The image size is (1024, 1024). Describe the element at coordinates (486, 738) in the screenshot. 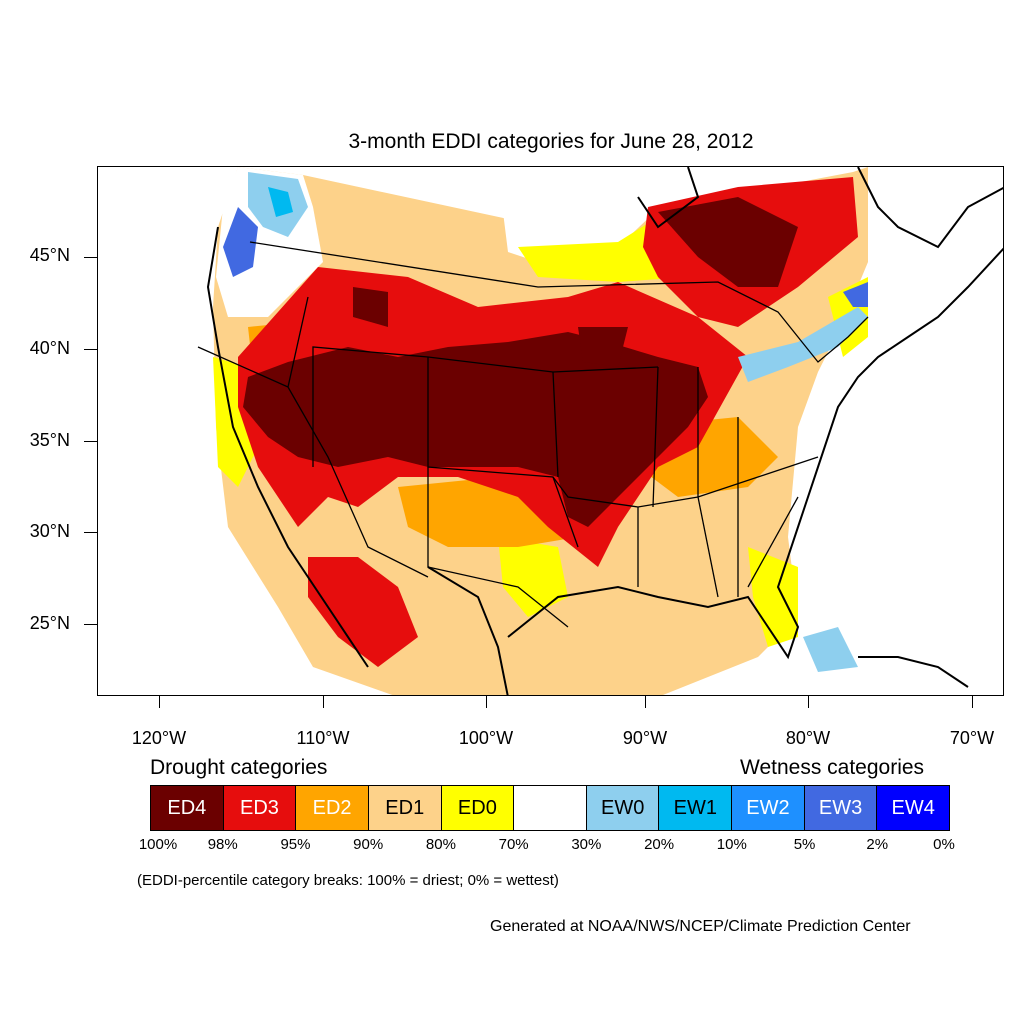

I see `lon-label-100: 100°W` at that location.